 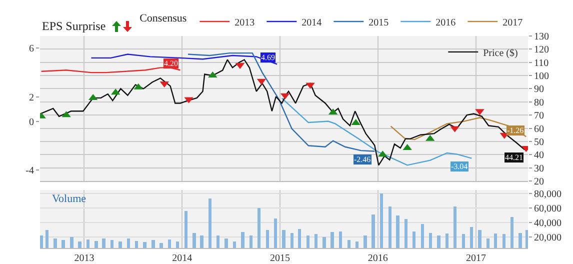 I want to click on legend-label: 2016, so click(x=446, y=22).